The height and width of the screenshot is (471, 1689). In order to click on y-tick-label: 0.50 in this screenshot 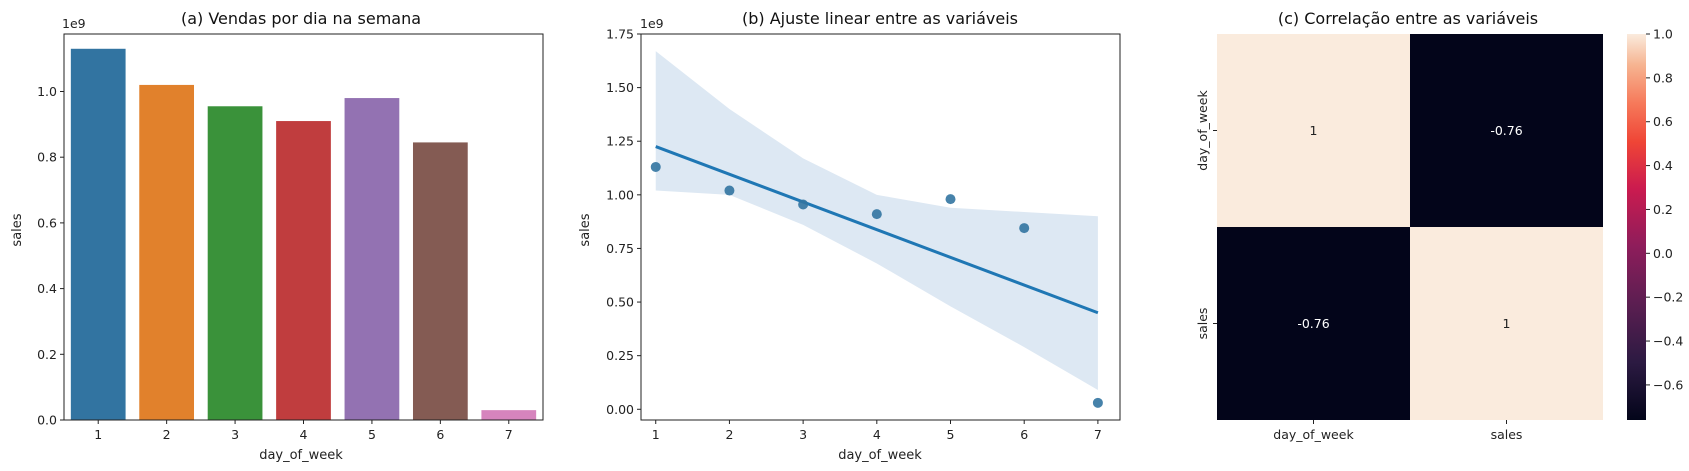, I will do `click(620, 302)`.